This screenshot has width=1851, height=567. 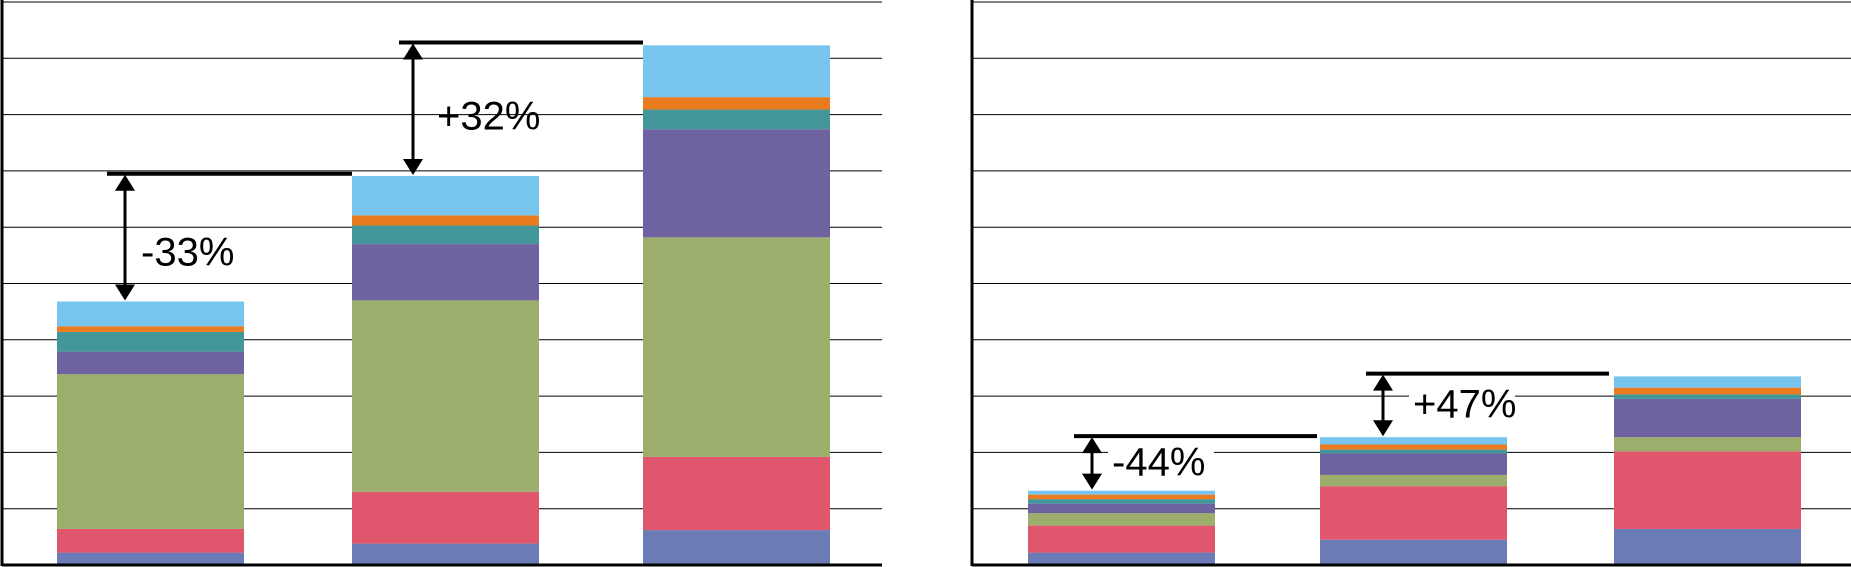 I want to click on annotation-label-2: +32%, so click(x=488, y=116).